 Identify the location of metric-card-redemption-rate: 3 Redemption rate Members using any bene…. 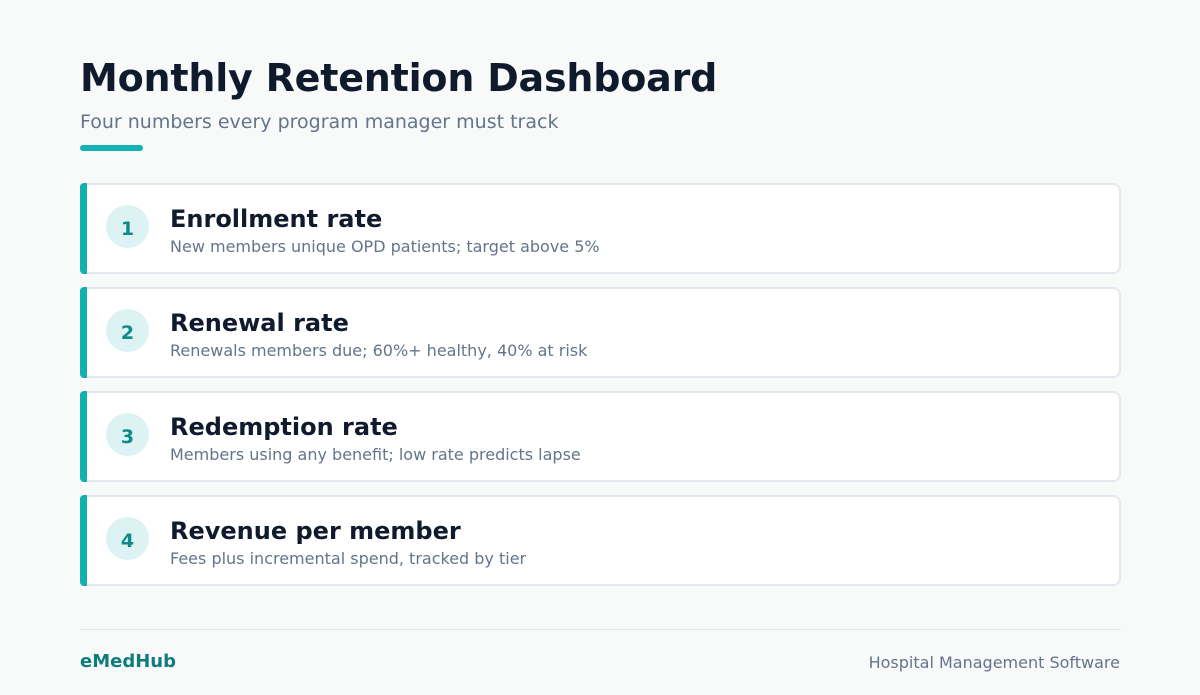
(600, 436).